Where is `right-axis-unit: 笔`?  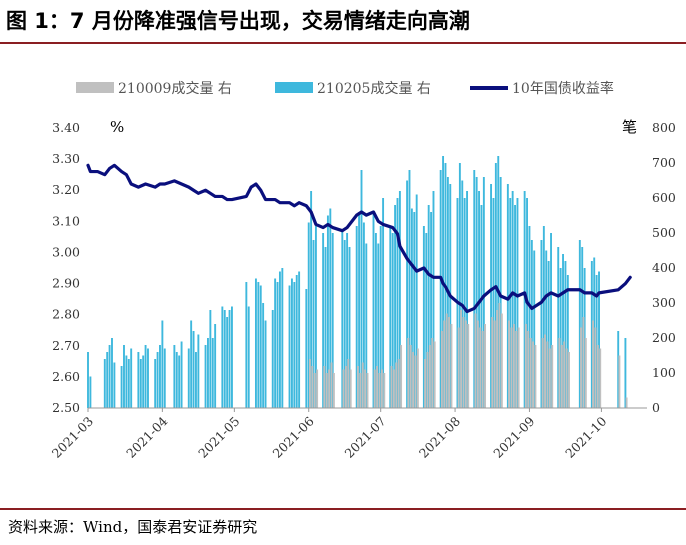 right-axis-unit: 笔 is located at coordinates (629, 127).